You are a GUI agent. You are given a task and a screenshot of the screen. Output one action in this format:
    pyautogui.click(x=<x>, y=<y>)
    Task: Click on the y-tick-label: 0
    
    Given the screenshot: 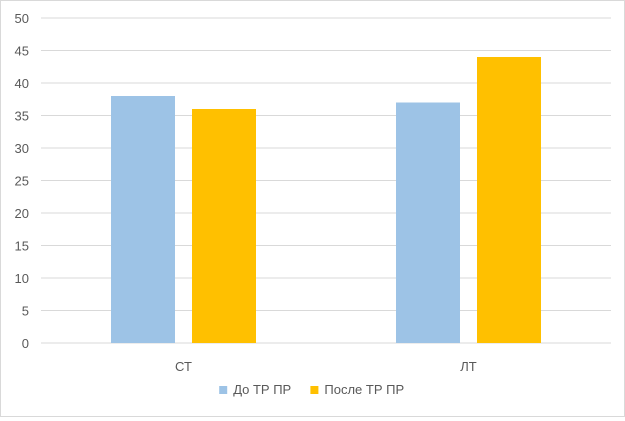 What is the action you would take?
    pyautogui.click(x=25, y=343)
    